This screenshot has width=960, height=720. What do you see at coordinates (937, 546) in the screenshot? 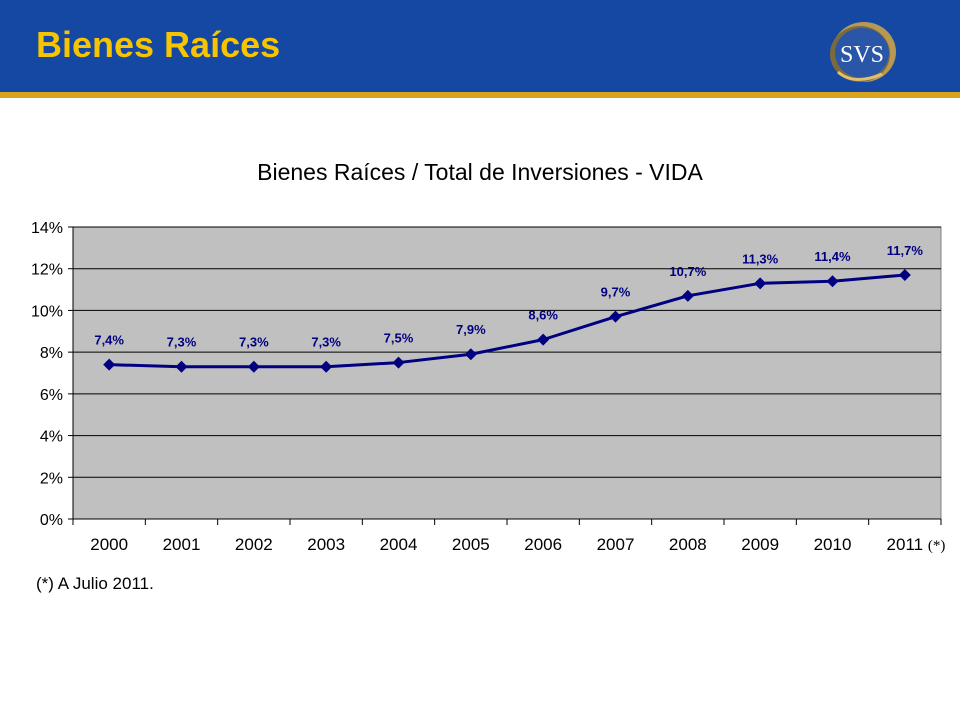
I see `x-tick-label-suffix: (*)` at bounding box center [937, 546].